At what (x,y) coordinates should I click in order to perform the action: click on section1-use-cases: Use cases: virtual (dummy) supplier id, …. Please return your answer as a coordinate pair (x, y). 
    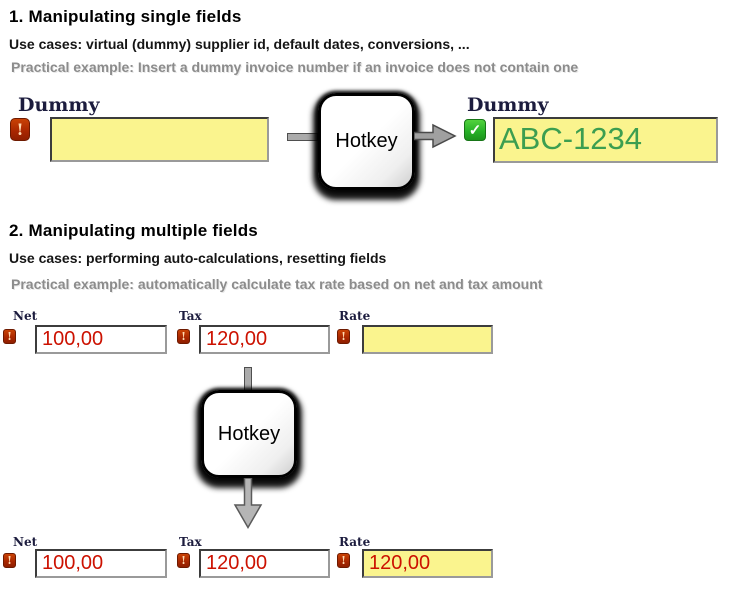
    Looking at the image, I should click on (239, 44).